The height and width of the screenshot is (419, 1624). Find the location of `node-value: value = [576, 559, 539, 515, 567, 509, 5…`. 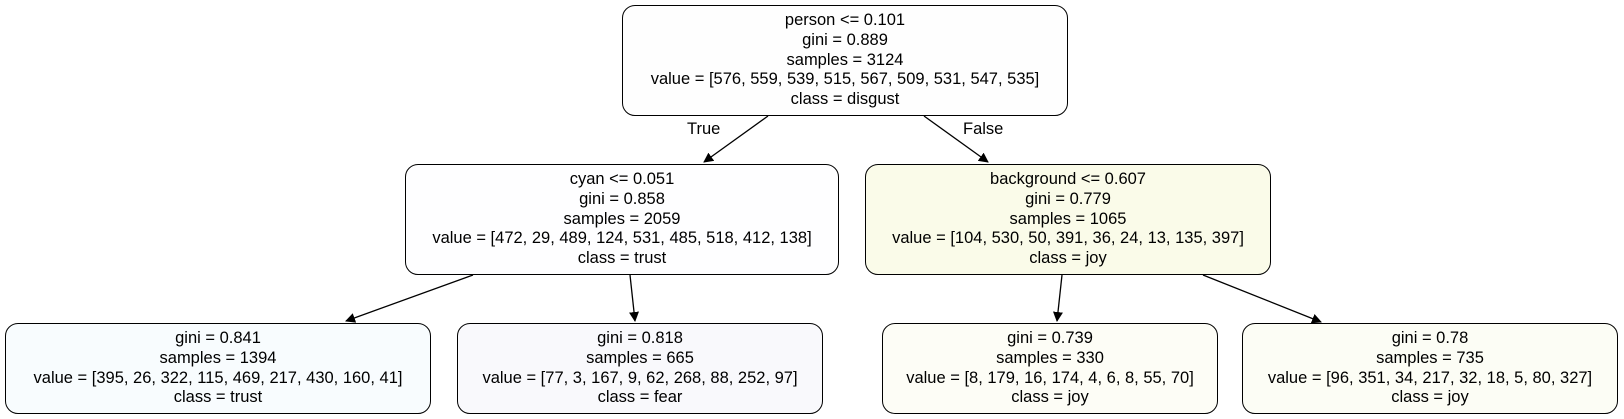

node-value: value = [576, 559, 539, 515, 567, 509, 5… is located at coordinates (845, 79).